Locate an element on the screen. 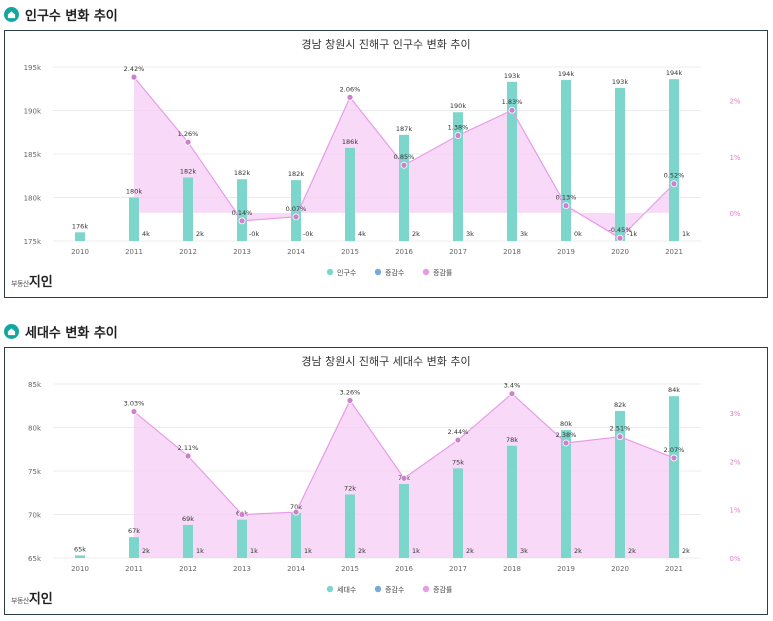  x-tick-label: 2014 is located at coordinates (296, 569).